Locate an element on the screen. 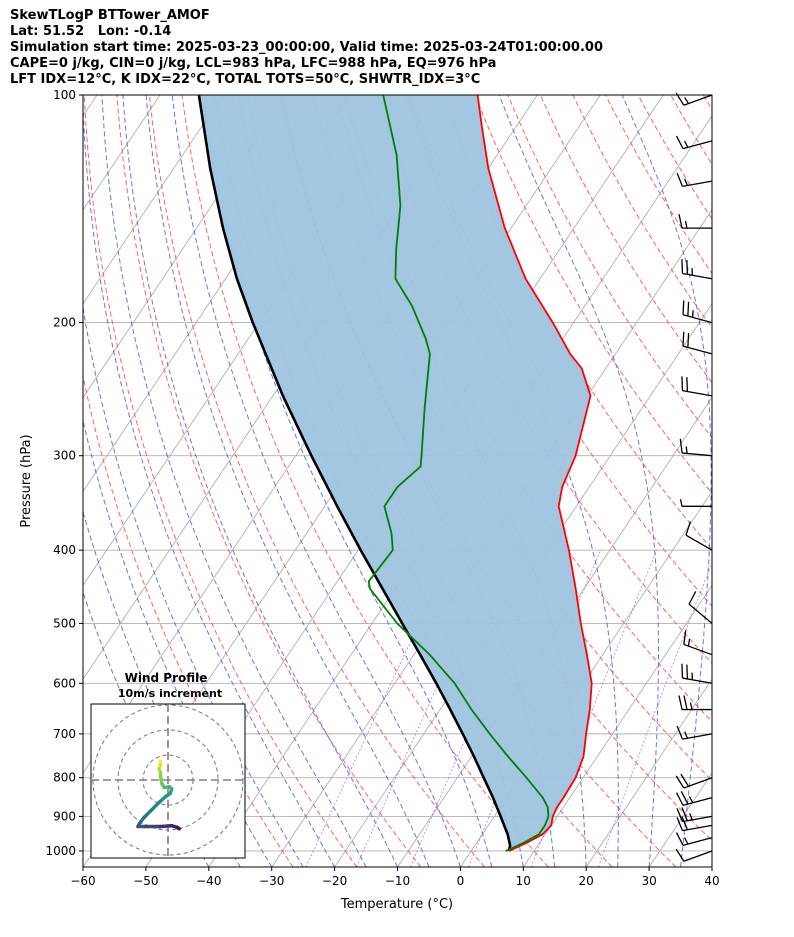 The height and width of the screenshot is (937, 794). wind-barbs is located at coordinates (694, 477).